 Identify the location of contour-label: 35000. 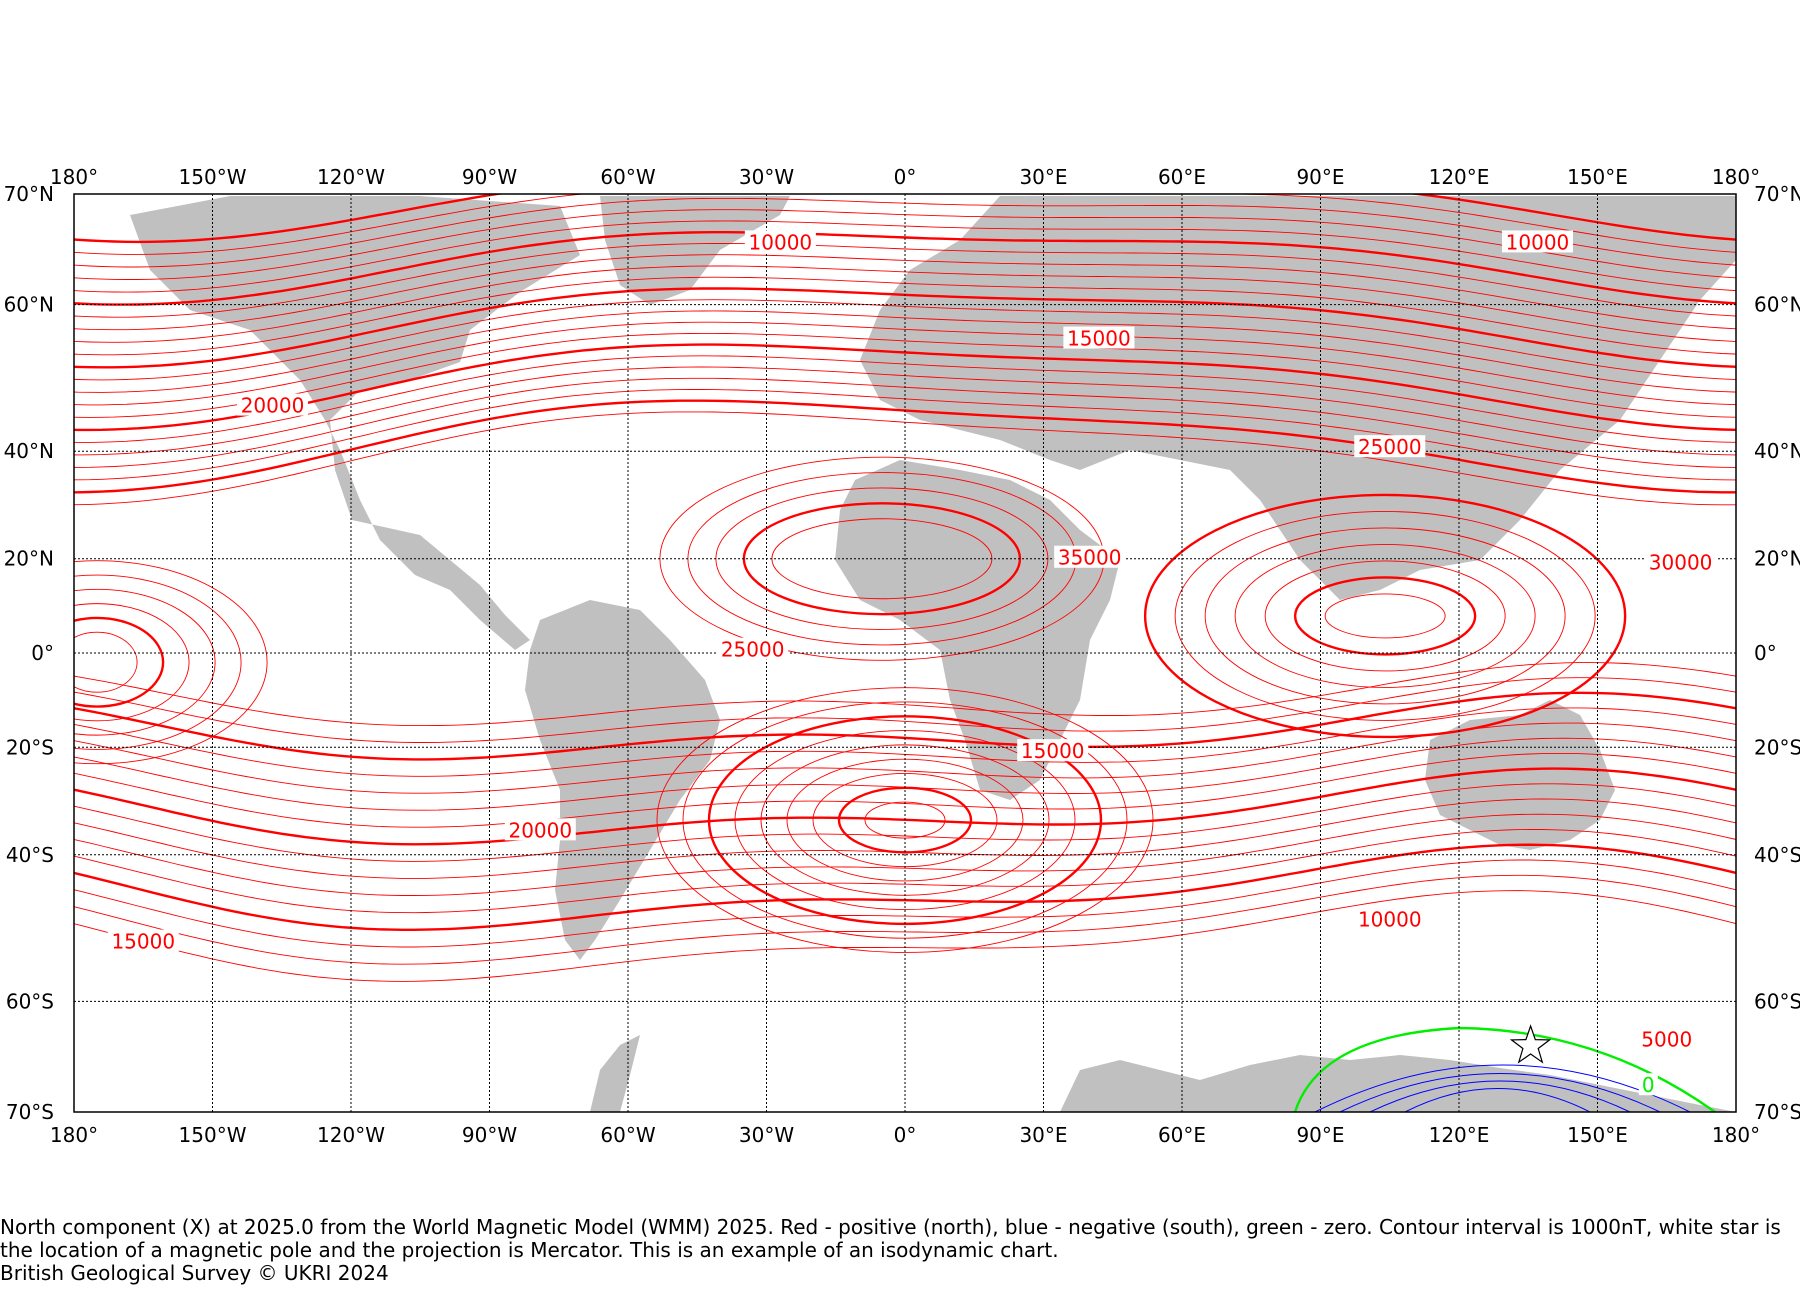
(1090, 558).